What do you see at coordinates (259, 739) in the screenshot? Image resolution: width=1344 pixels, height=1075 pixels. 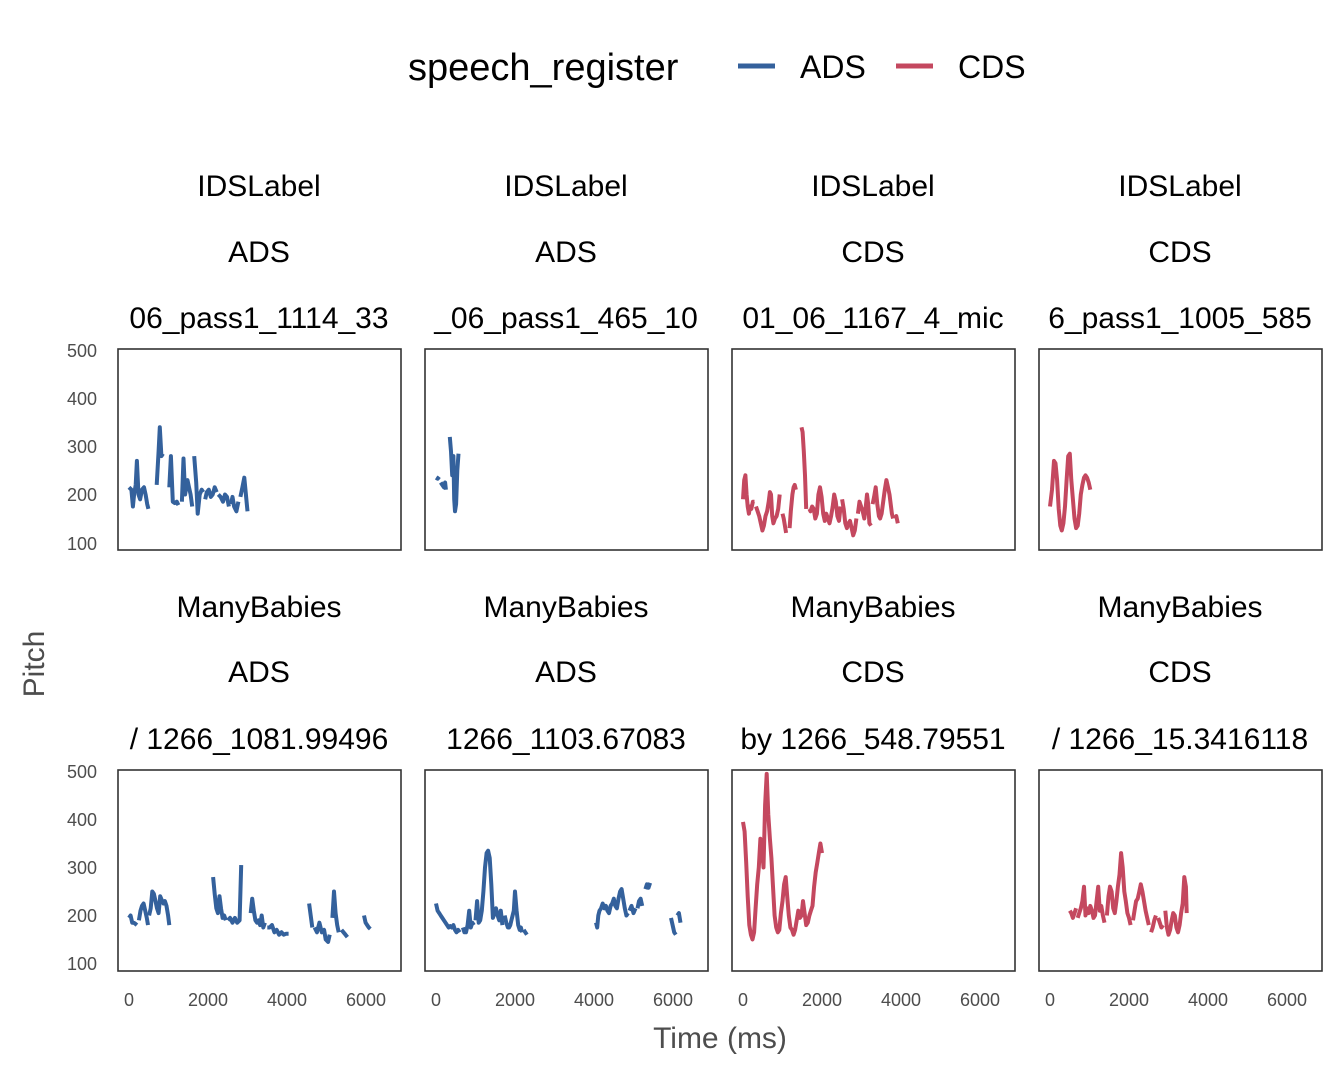 I see `strip-clip-label: / 1266_1081.99496` at bounding box center [259, 739].